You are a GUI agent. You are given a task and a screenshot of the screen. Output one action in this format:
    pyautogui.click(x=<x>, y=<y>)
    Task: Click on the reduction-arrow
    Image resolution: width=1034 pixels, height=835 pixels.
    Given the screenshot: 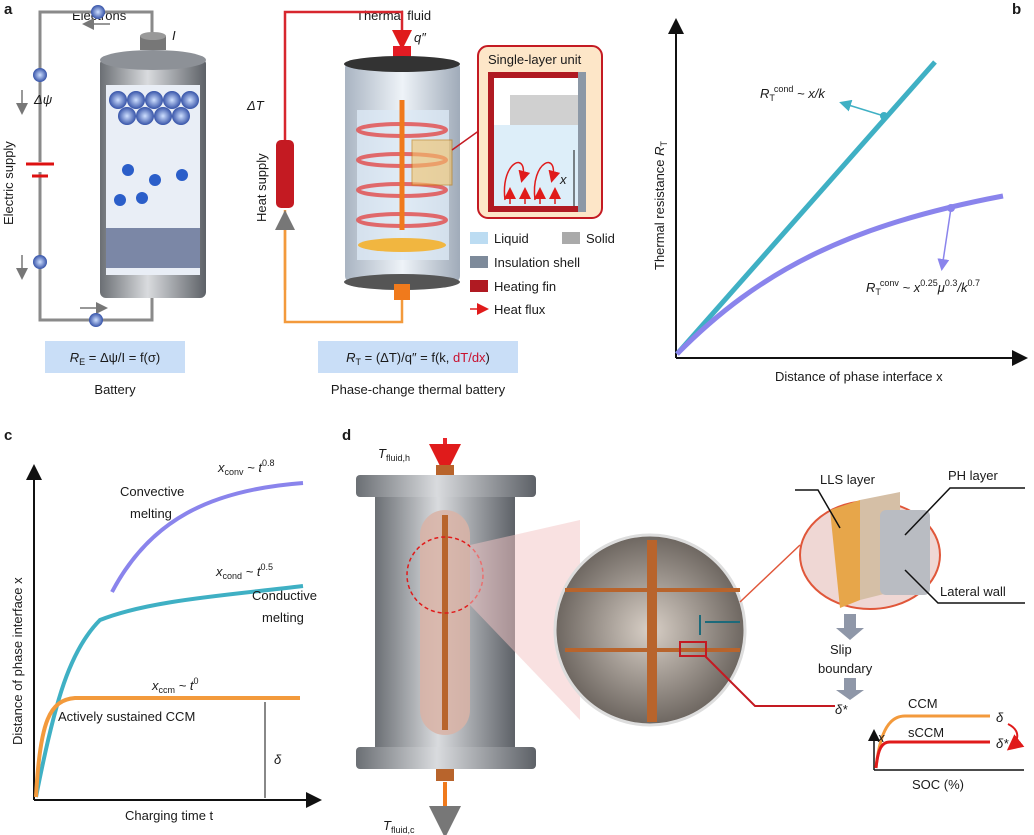 What is the action you would take?
    pyautogui.click(x=1015, y=737)
    